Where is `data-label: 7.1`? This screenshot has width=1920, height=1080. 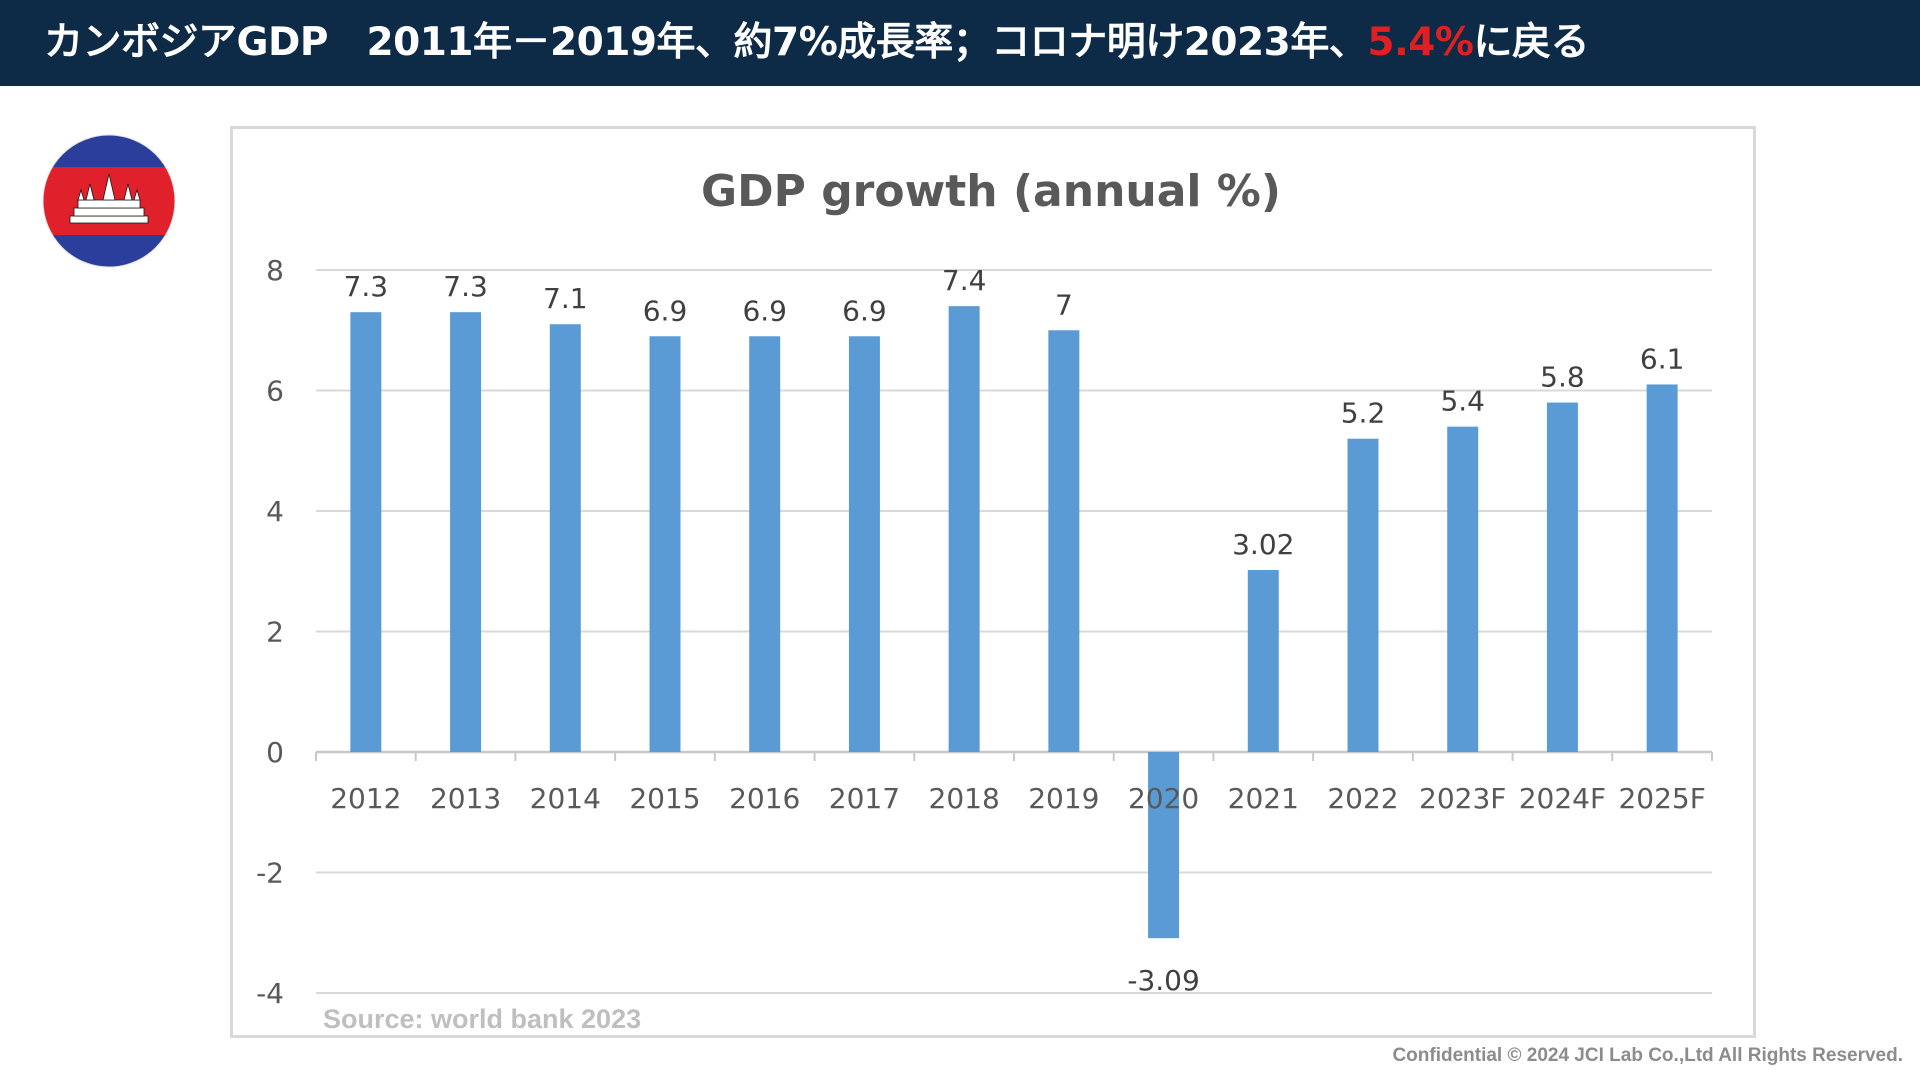 data-label: 7.1 is located at coordinates (565, 298).